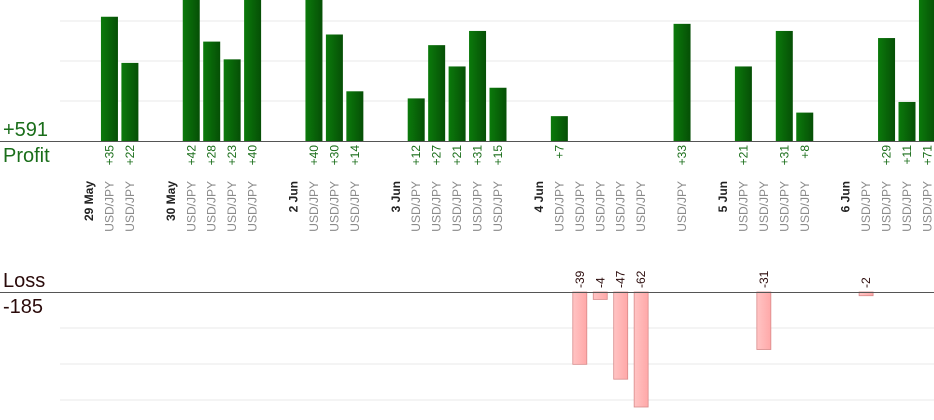  What do you see at coordinates (723, 196) in the screenshot?
I see `date-label: 5 Jun` at bounding box center [723, 196].